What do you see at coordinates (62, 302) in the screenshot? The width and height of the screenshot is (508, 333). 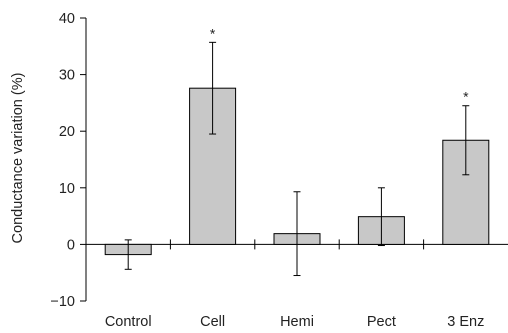 I see `y-tick-label: −10` at bounding box center [62, 302].